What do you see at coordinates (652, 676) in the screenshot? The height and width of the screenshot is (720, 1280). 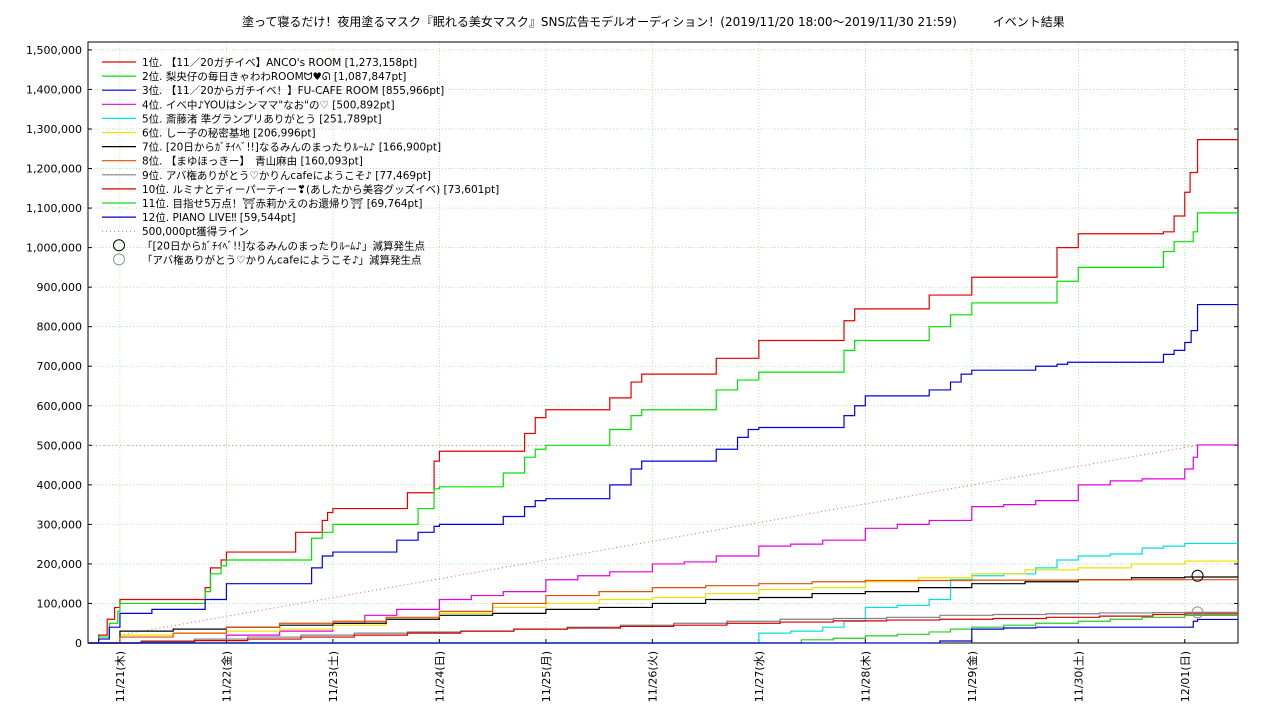 I see `x-tick-label: 11/26(火)` at bounding box center [652, 676].